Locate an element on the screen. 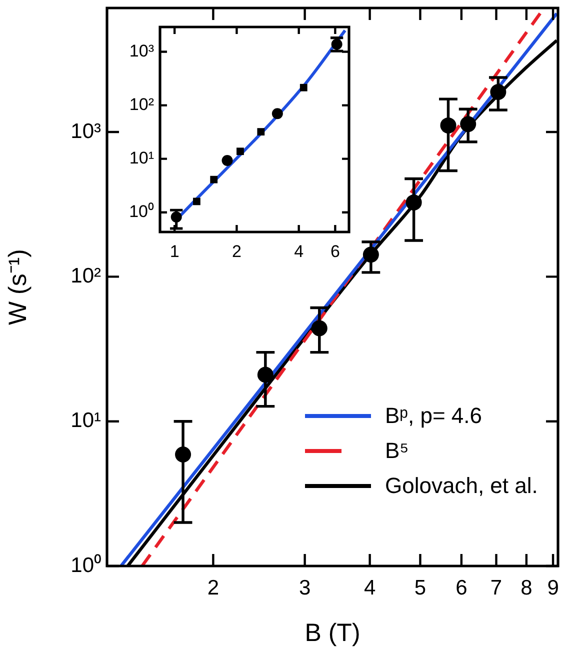 The image size is (566, 651). legend-label: B⁵ is located at coordinates (397, 451).